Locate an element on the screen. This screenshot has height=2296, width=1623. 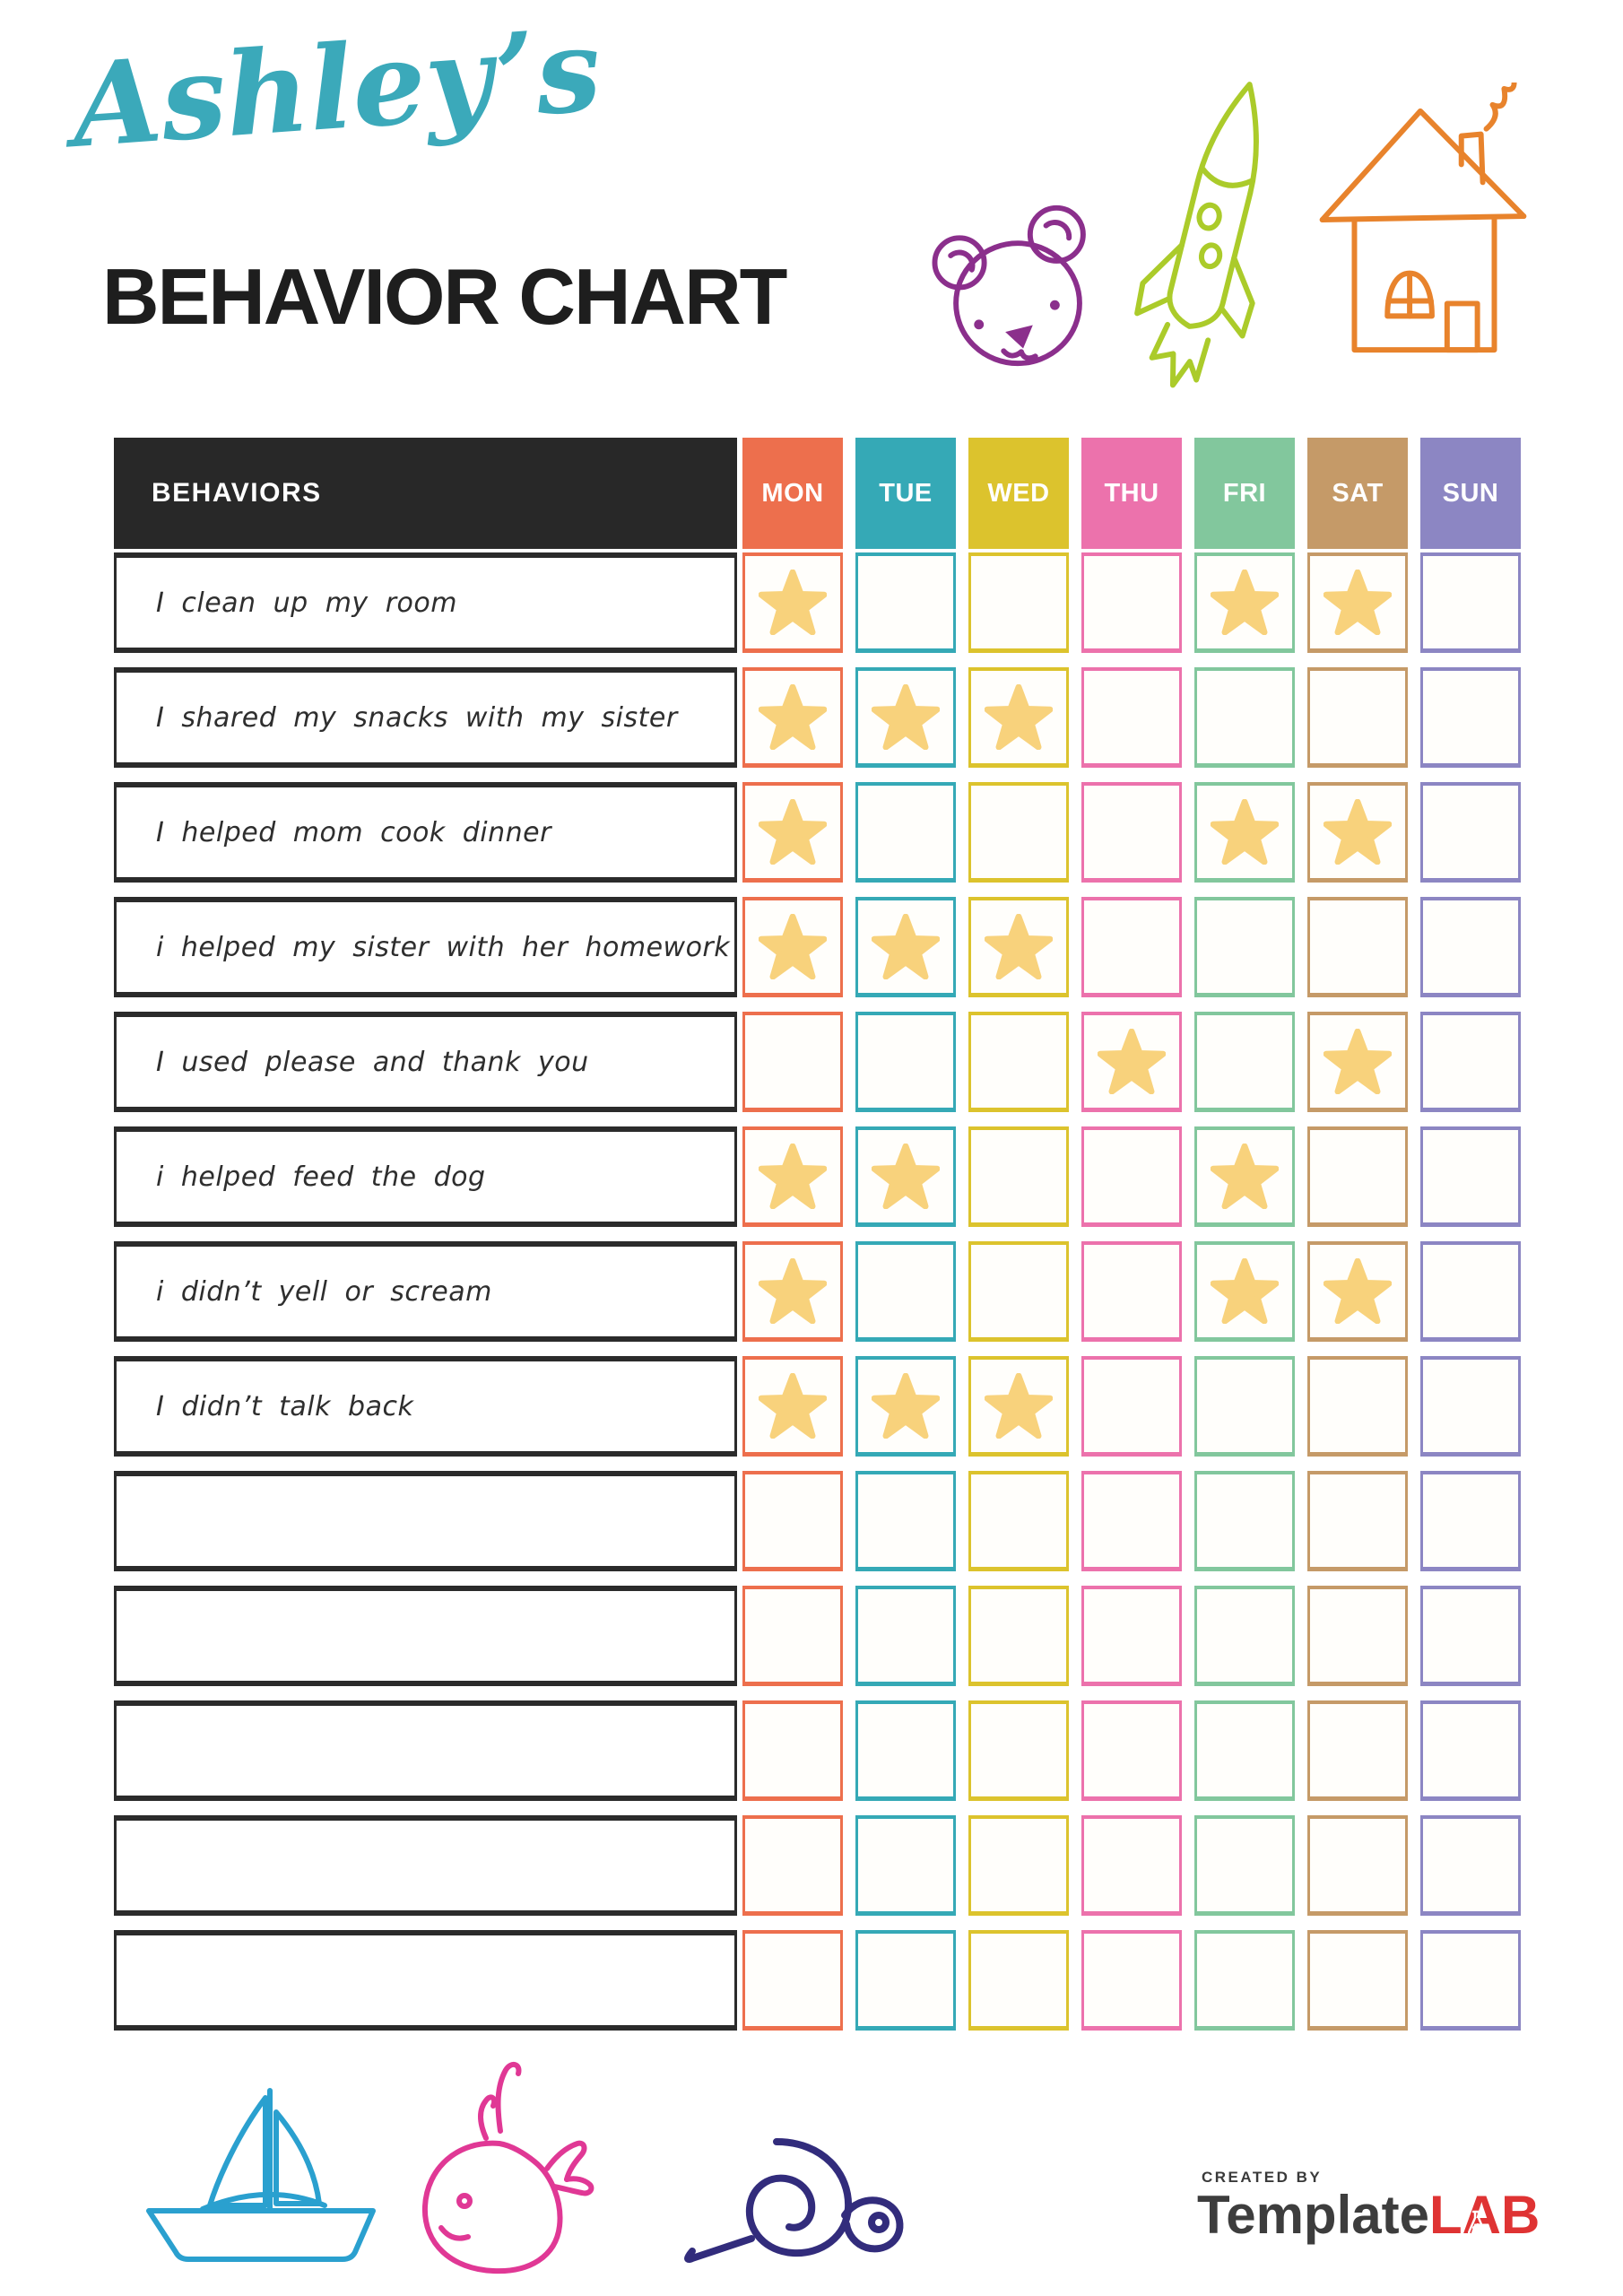
brand-name: TemplateLAB is located at coordinates (1368, 2215).